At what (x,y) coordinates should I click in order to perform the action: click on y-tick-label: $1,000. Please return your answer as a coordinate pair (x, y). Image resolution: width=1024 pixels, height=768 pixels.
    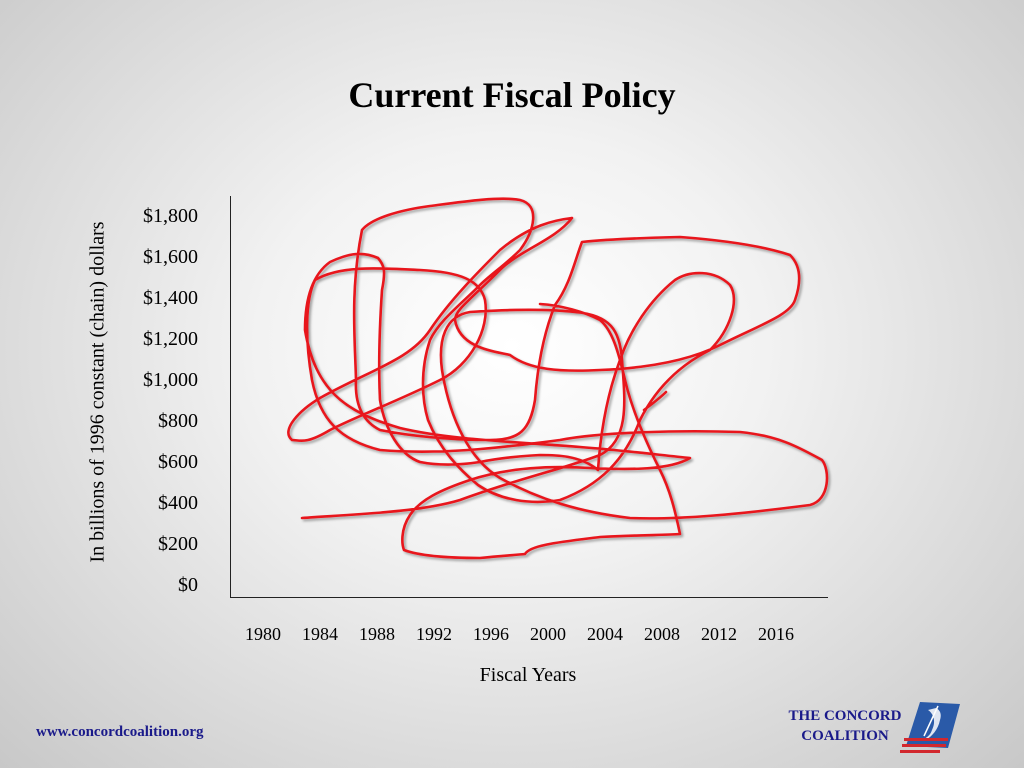
    Looking at the image, I should click on (170, 380).